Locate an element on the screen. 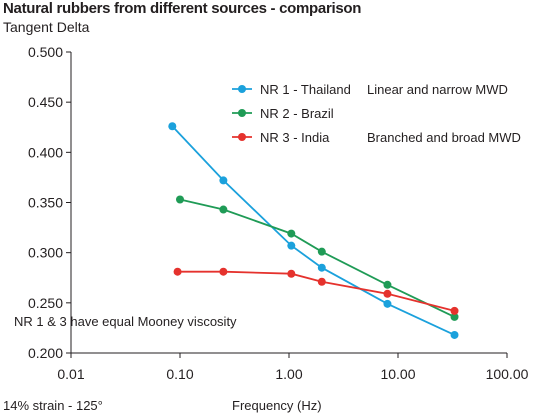 This screenshot has width=539, height=416. x-tick-label: 0.10 is located at coordinates (179, 374).